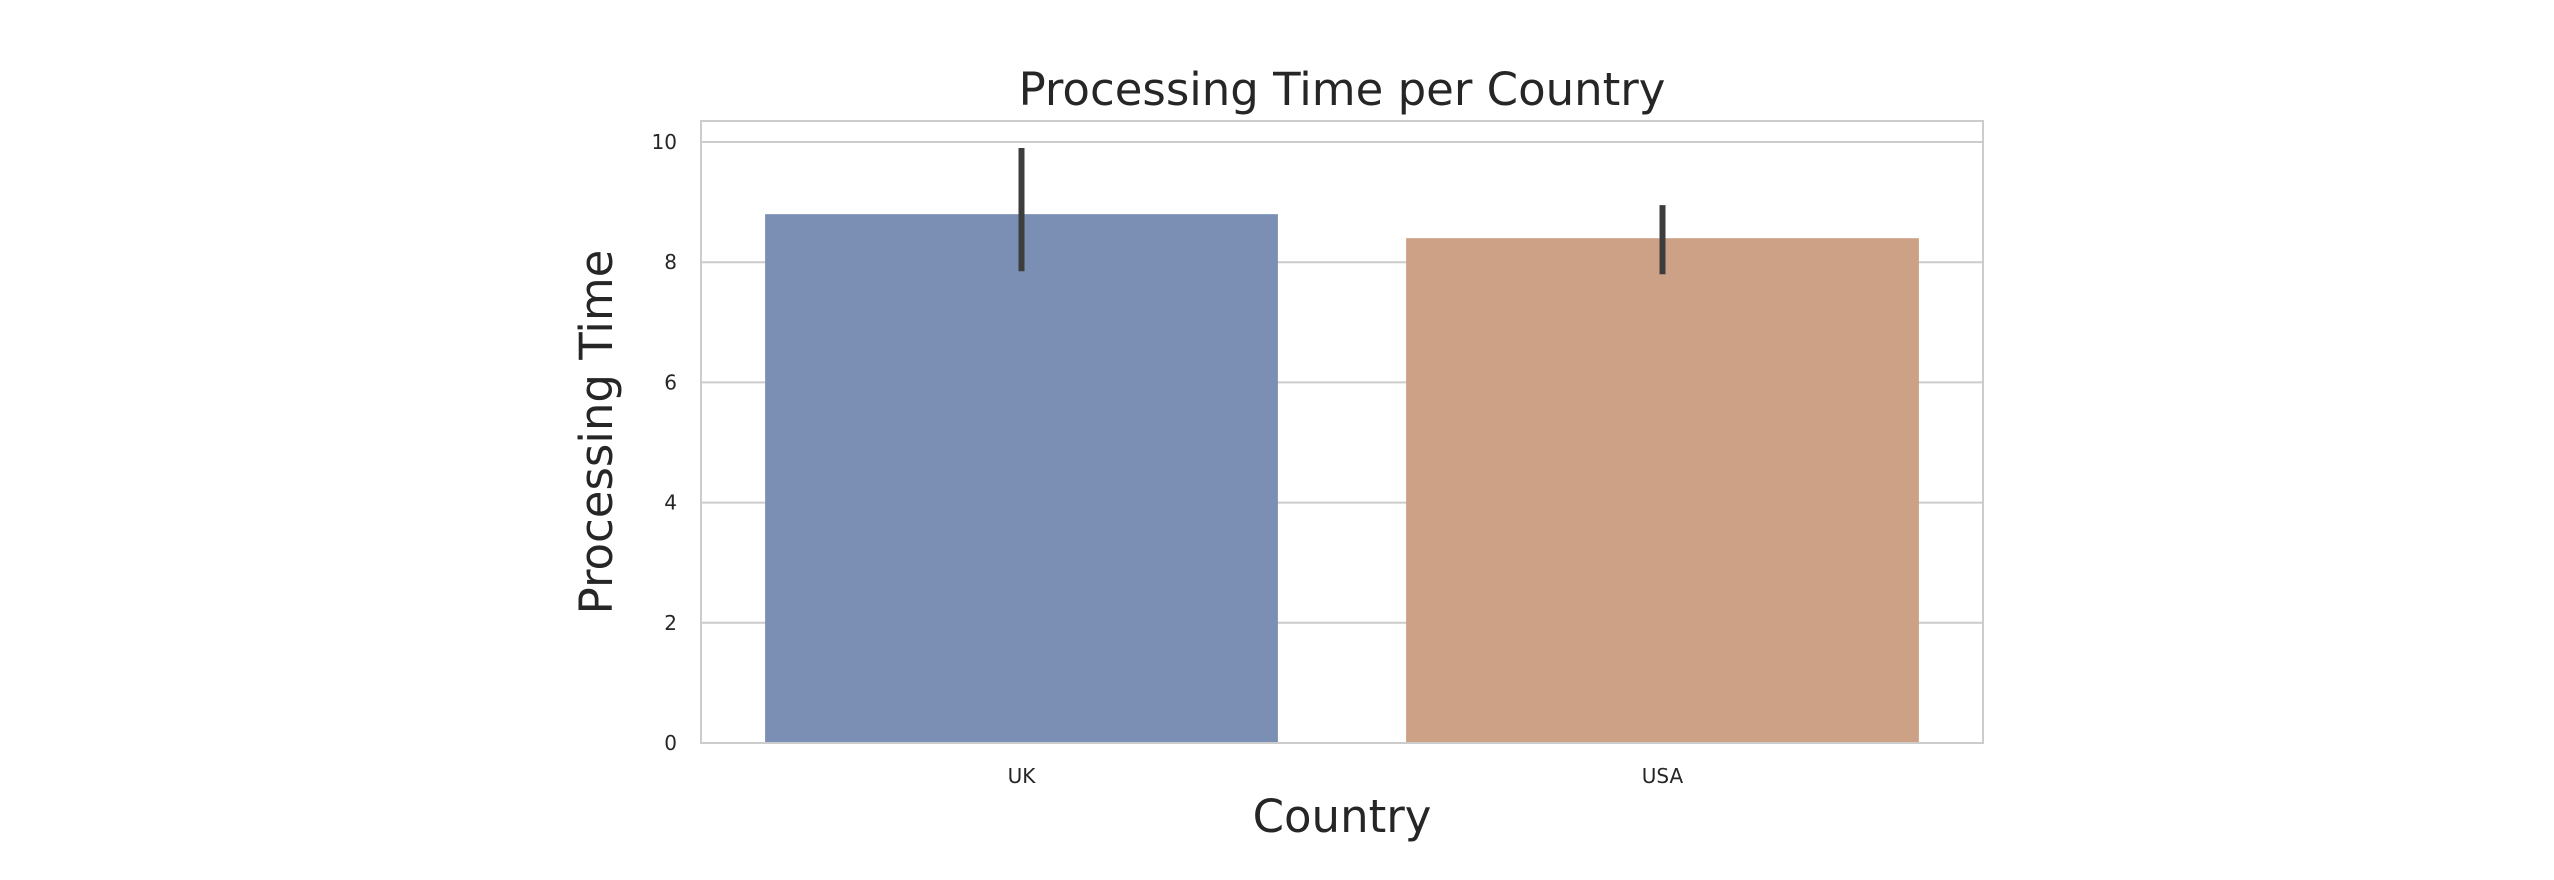 The height and width of the screenshot is (880, 2554). I want to click on y-tick-label: 0, so click(670, 743).